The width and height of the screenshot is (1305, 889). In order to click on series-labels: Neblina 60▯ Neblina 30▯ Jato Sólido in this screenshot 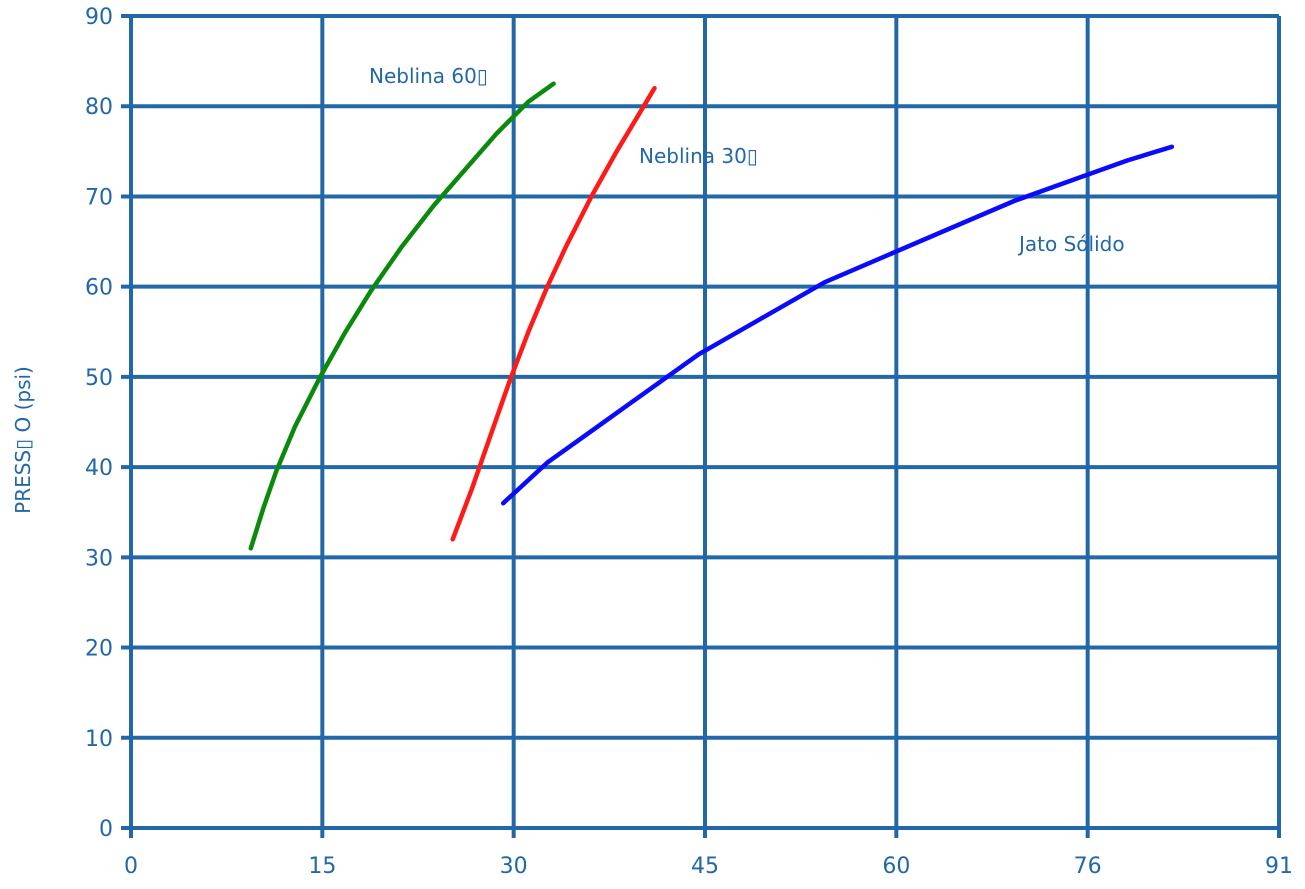, I will do `click(747, 160)`.